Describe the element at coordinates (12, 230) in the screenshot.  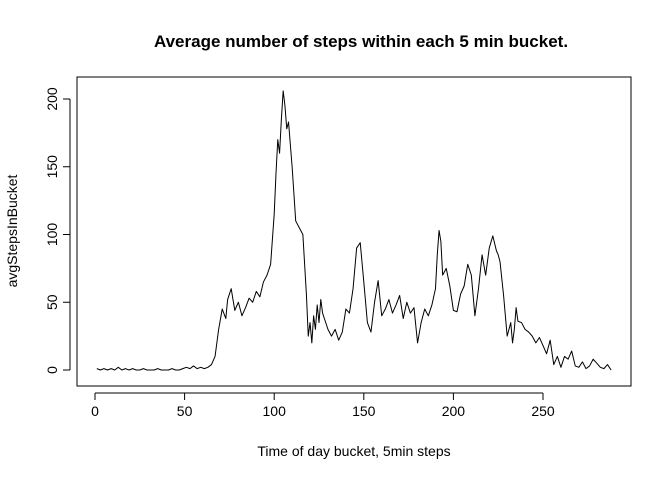
I see `y-axis-label: avgStepsInBucket` at that location.